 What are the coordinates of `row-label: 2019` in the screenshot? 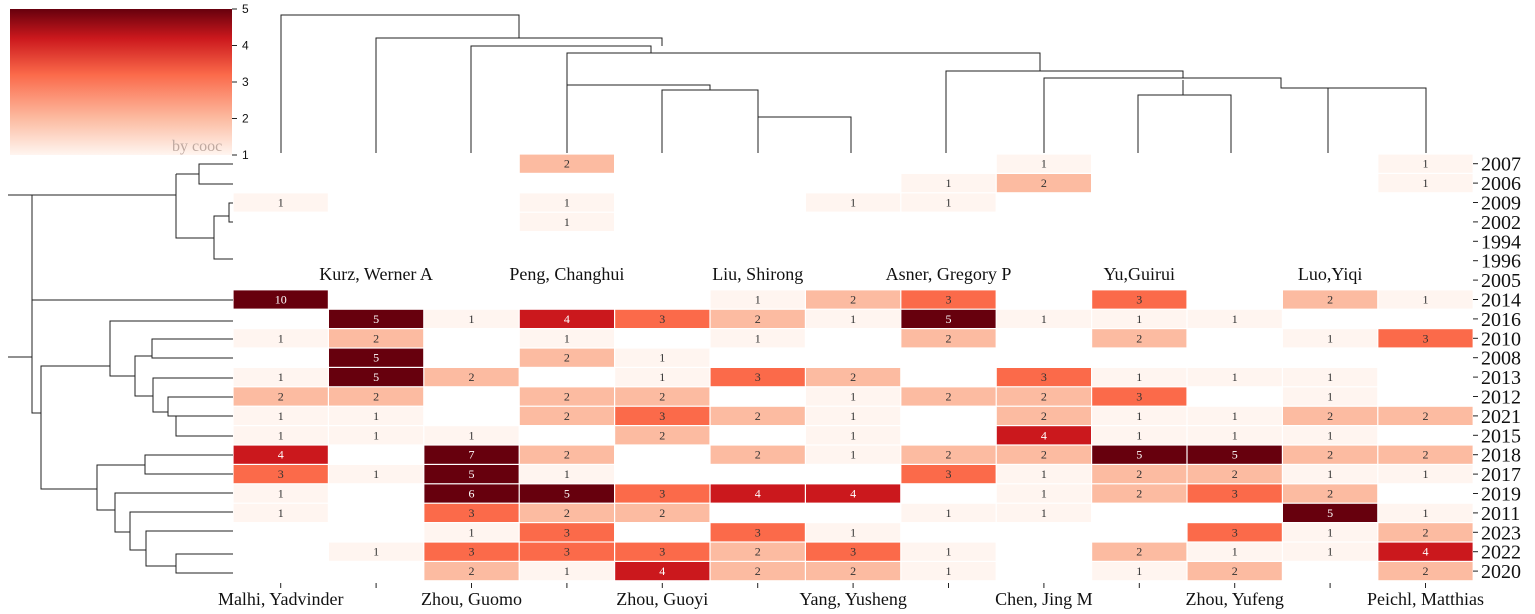 It's located at (1501, 495).